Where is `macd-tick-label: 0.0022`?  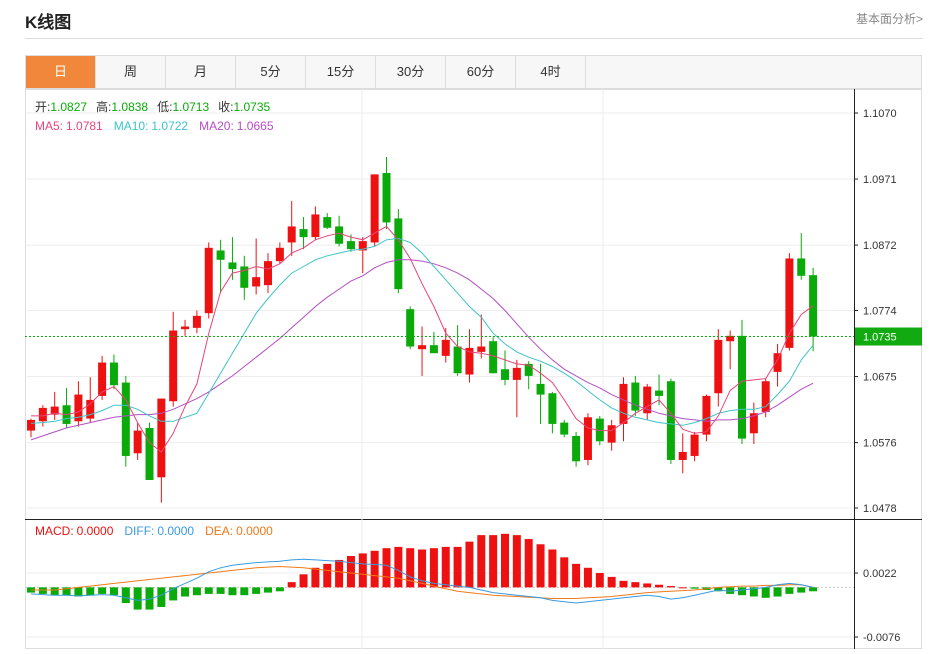 macd-tick-label: 0.0022 is located at coordinates (880, 574).